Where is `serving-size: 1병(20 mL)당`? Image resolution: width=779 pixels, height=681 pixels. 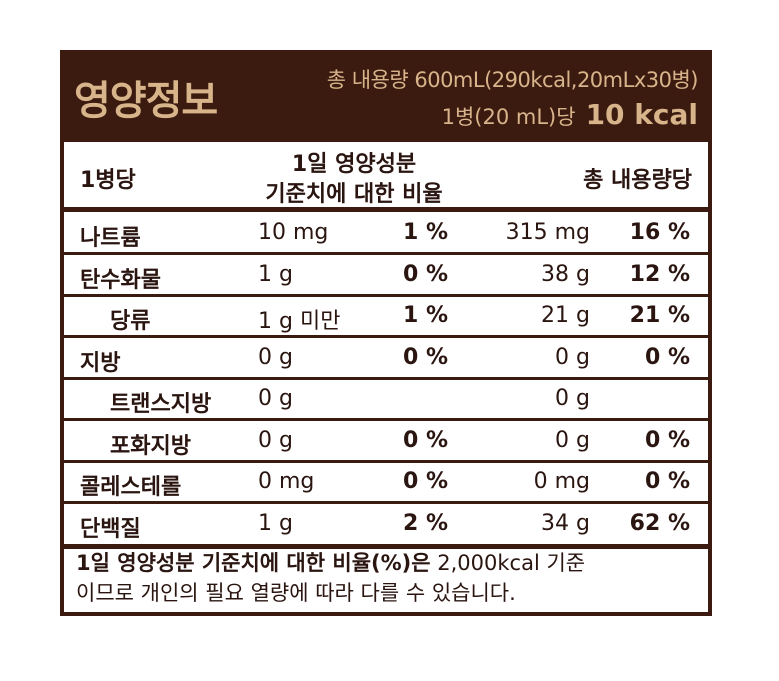
serving-size: 1병(20 mL)당 is located at coordinates (508, 117).